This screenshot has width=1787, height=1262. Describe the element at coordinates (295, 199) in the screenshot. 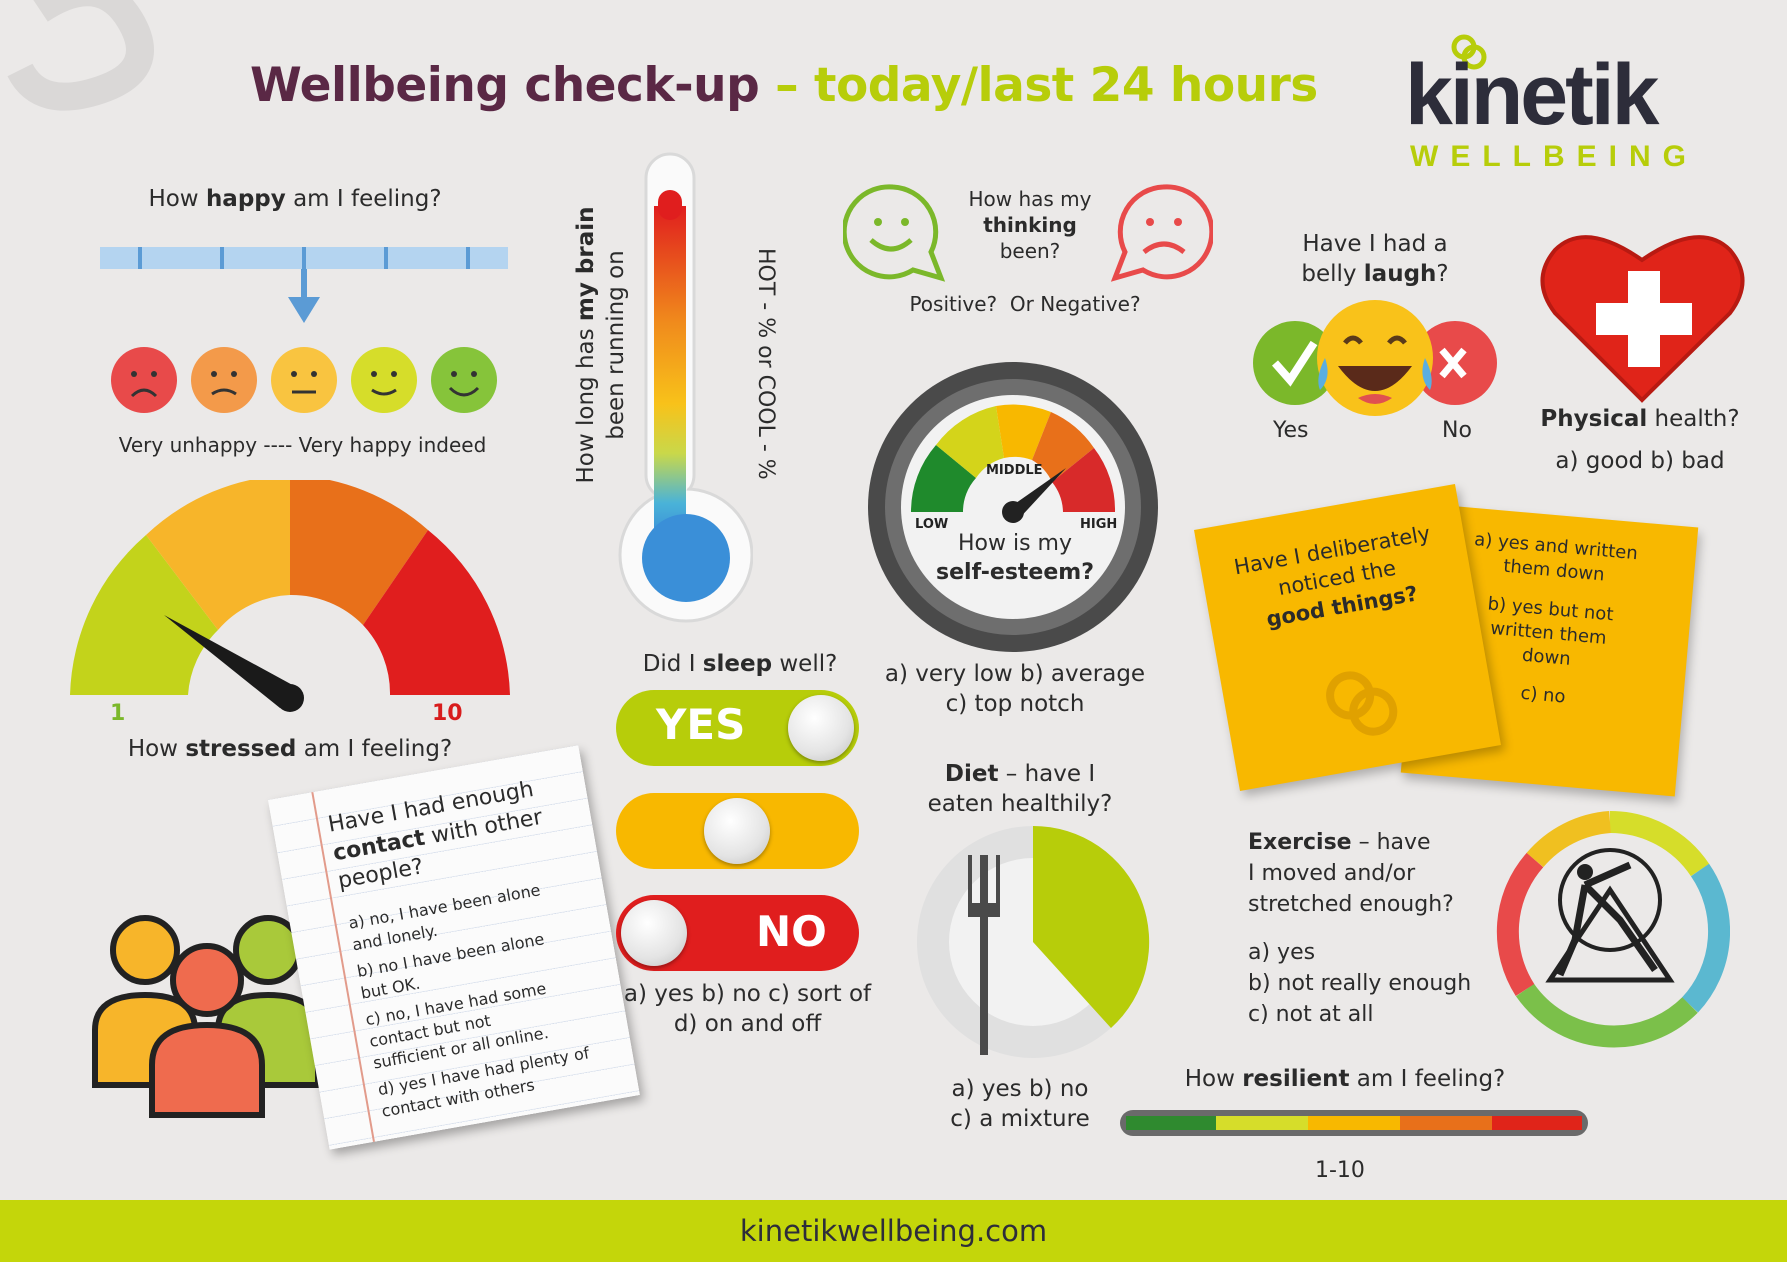

I see `happy-question: How happy am I feeling?` at that location.